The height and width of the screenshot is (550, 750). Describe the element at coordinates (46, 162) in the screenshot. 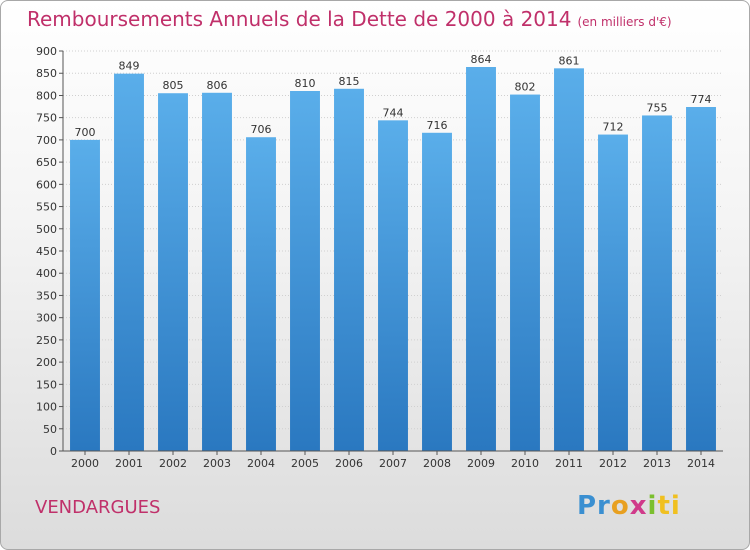

I see `y-tick-label: 650` at that location.